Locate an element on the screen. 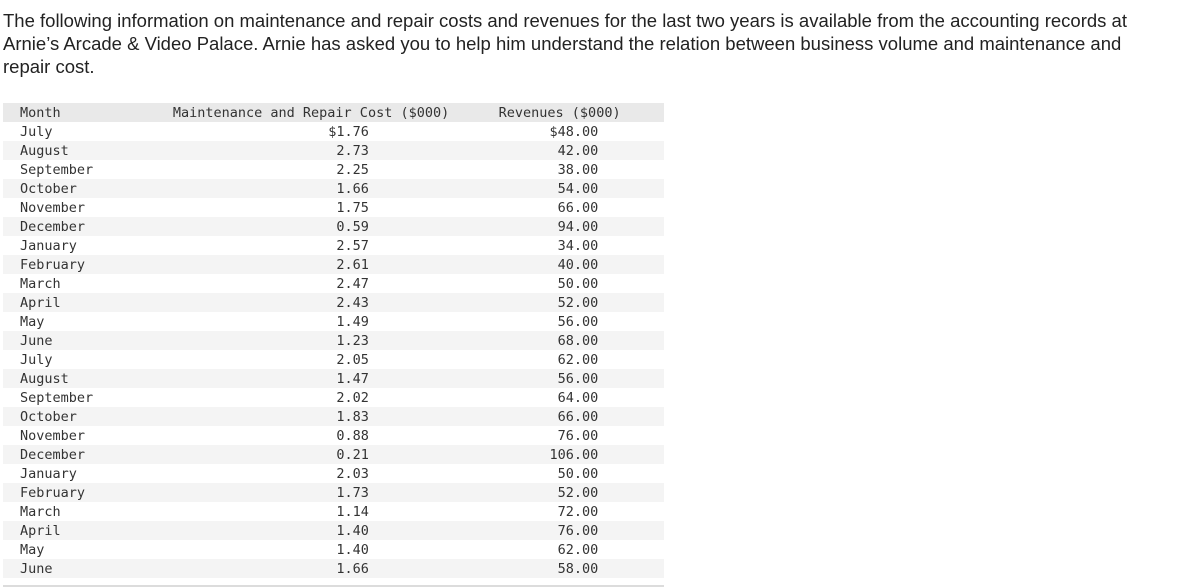  revenue-value: $48.00 is located at coordinates (574, 131).